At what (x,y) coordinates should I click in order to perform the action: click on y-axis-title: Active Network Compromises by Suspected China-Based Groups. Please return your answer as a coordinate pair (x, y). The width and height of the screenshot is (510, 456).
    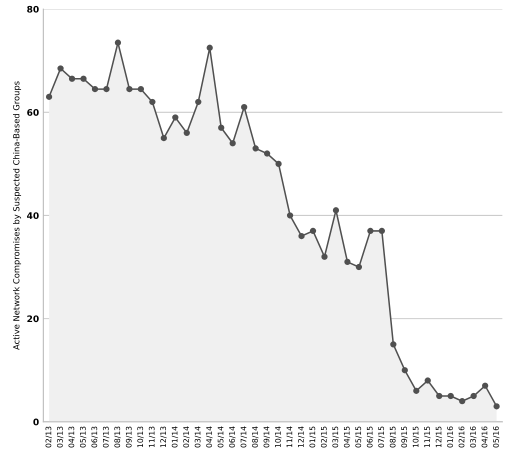
    Looking at the image, I should click on (17, 215).